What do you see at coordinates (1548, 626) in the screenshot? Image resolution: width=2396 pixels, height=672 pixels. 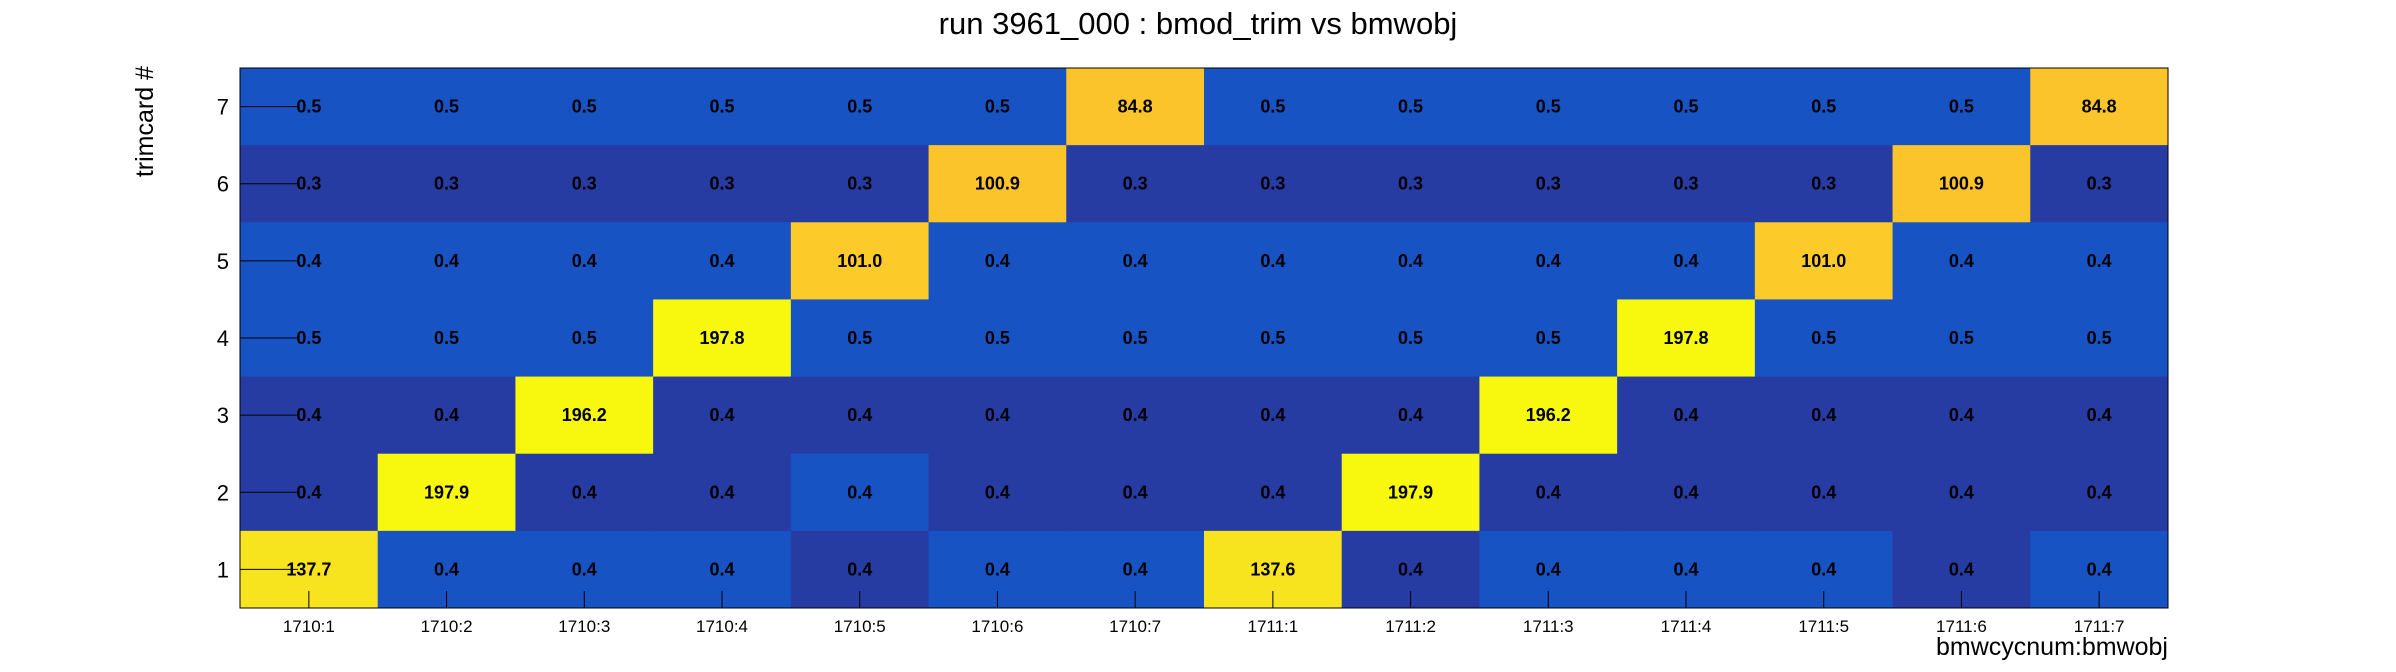 I see `x-tick-label: 1711:3` at bounding box center [1548, 626].